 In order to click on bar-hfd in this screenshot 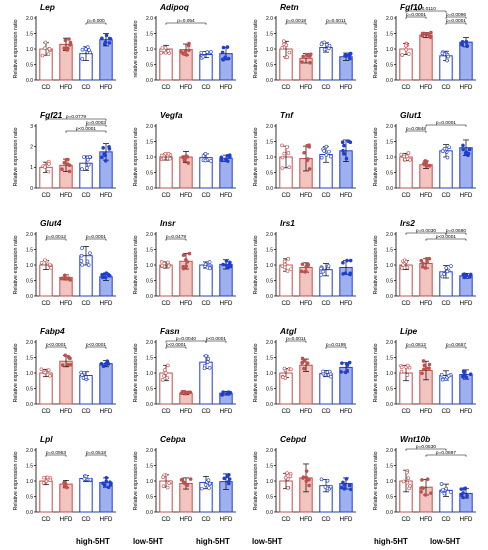, I will do `click(66, 382)`.